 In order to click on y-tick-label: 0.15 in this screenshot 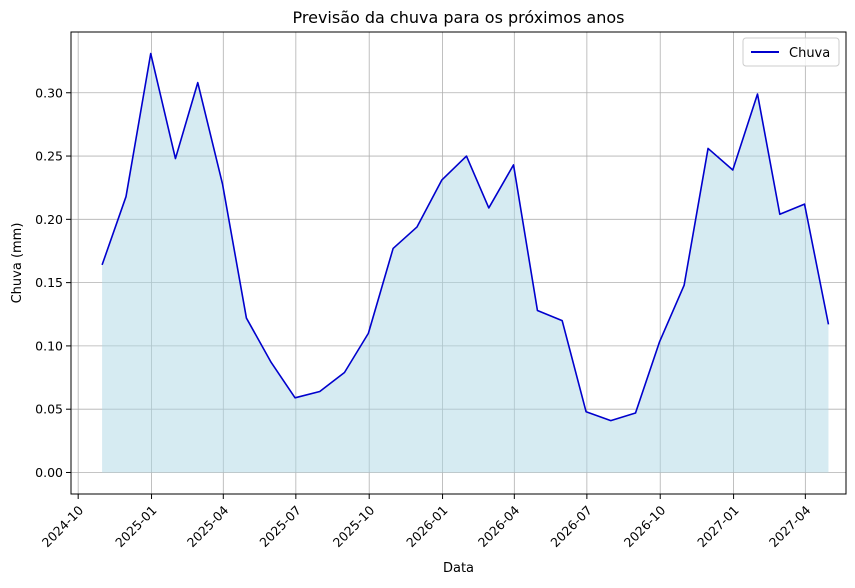, I will do `click(49, 282)`.